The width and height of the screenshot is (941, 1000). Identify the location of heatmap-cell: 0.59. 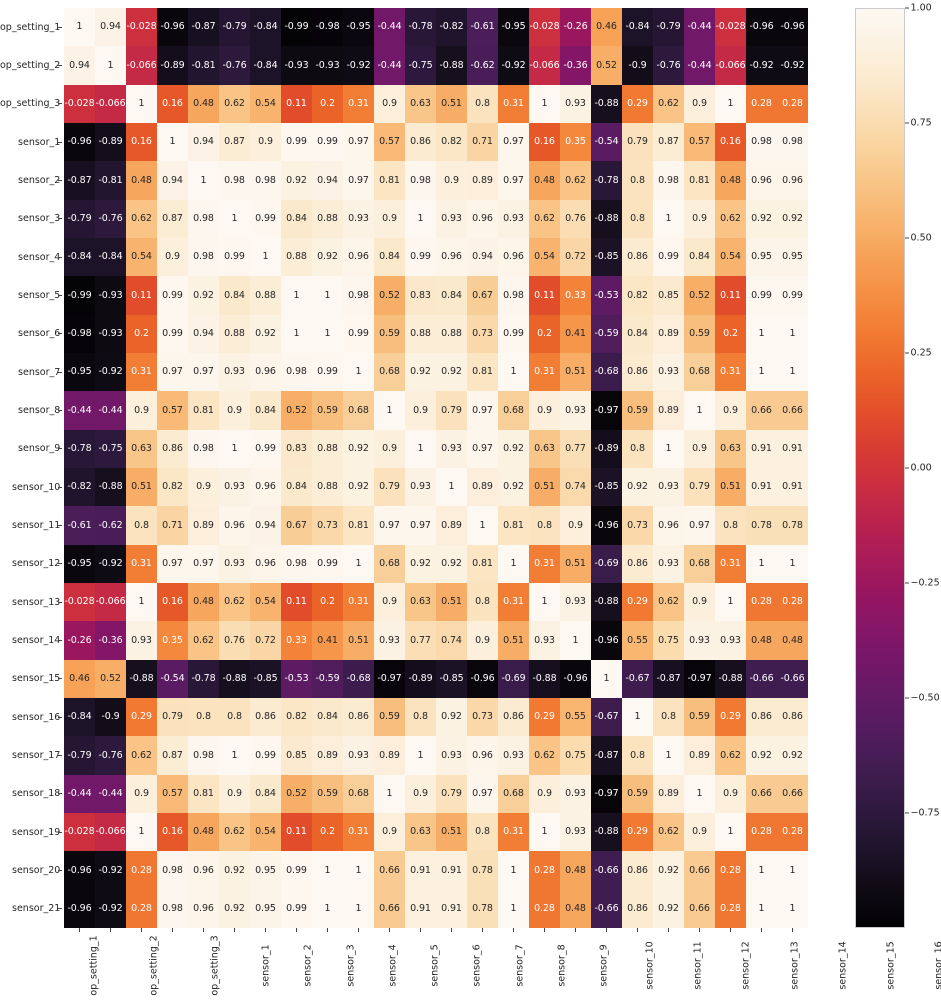
(389, 717).